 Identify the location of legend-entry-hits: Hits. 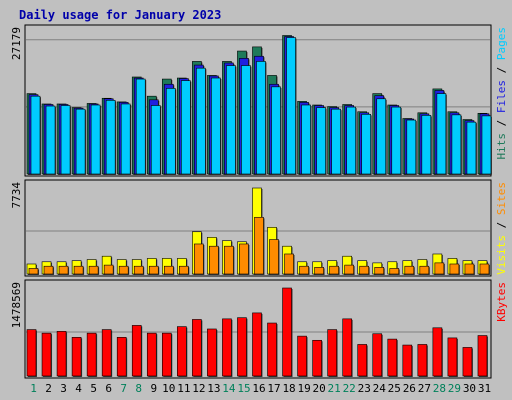
(501, 146).